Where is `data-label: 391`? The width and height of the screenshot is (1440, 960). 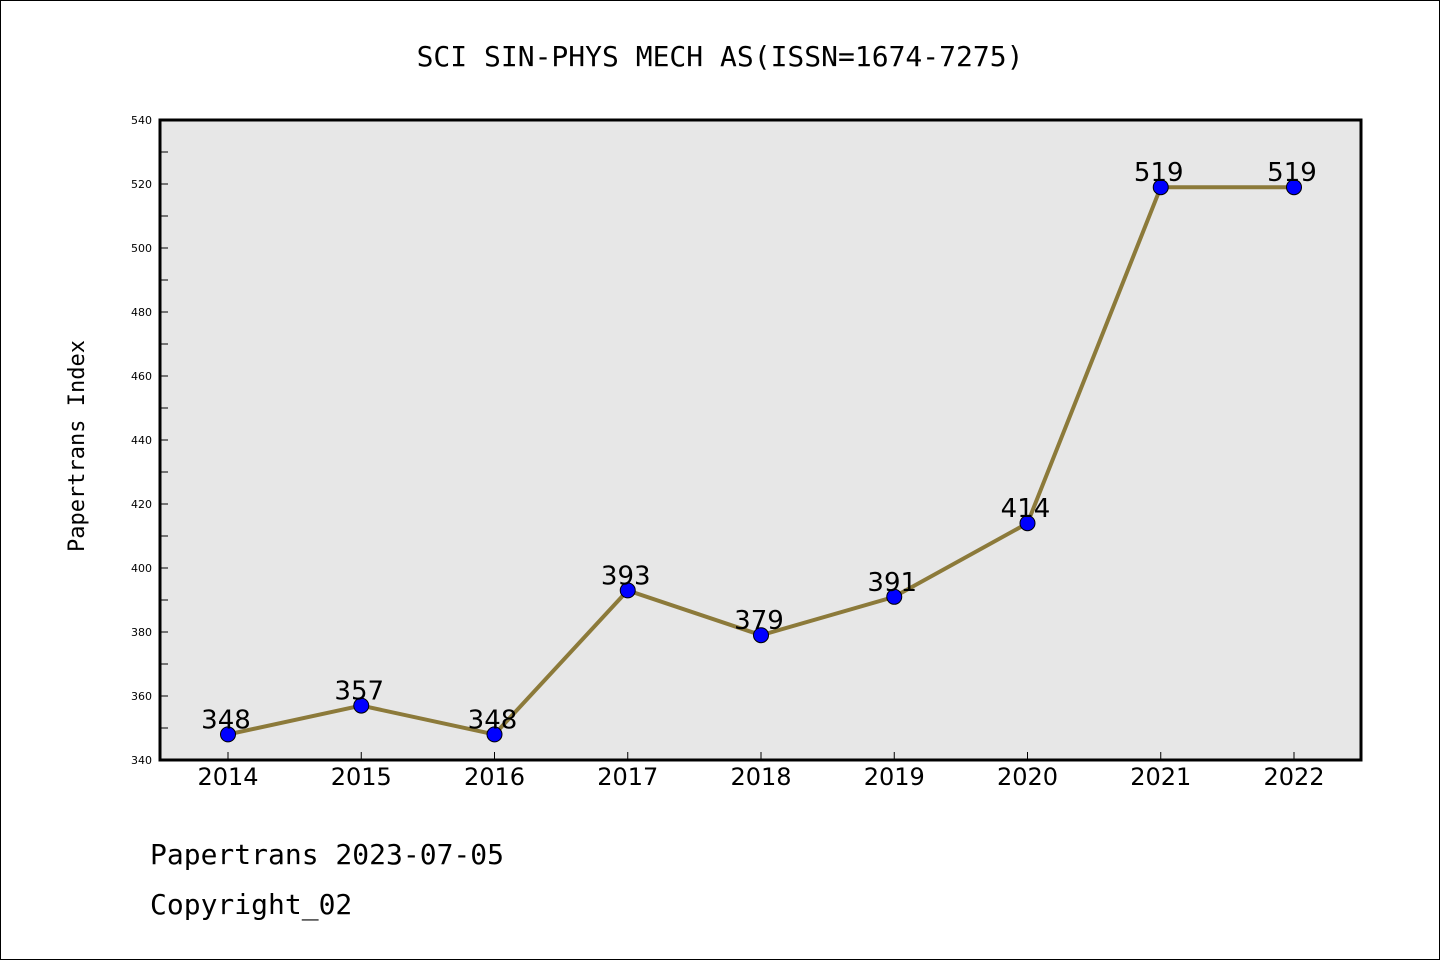 data-label: 391 is located at coordinates (892, 583).